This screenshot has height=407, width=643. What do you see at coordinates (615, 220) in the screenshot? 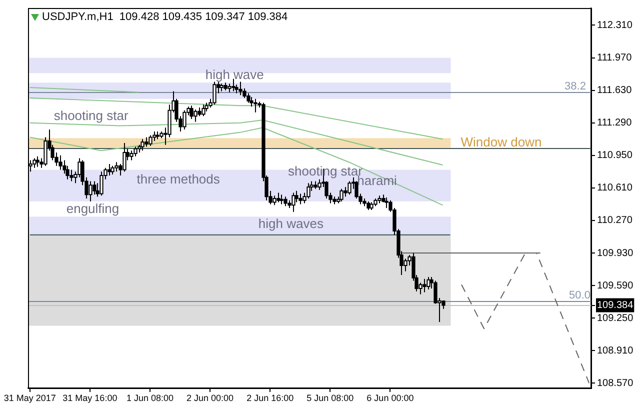
I see `y-tick-label: 110.270` at bounding box center [615, 220].